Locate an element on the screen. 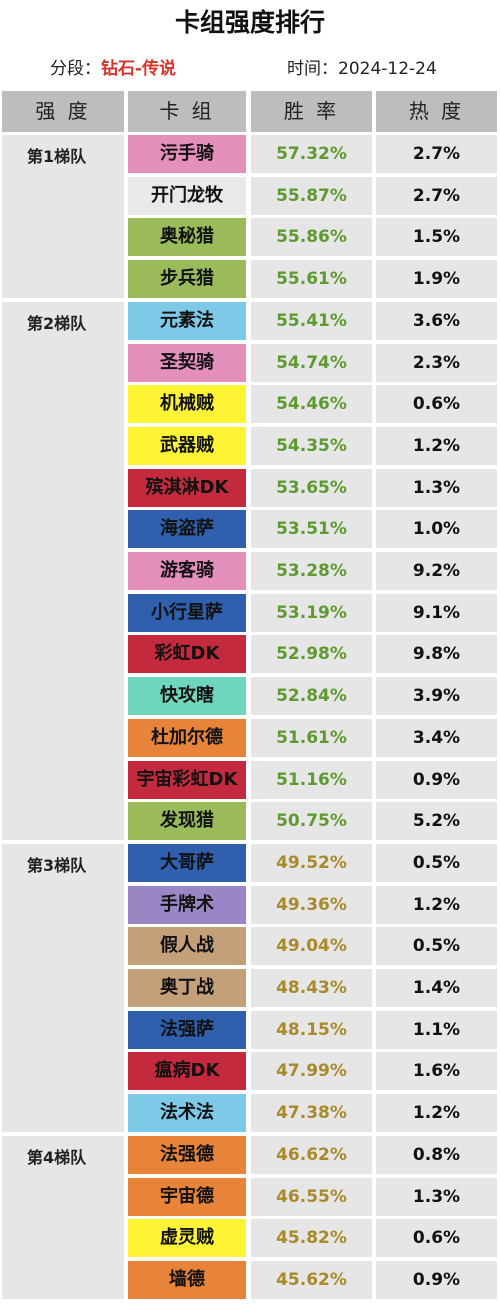 The height and width of the screenshot is (1306, 500). winrate-cell: 49.52% is located at coordinates (311, 862).